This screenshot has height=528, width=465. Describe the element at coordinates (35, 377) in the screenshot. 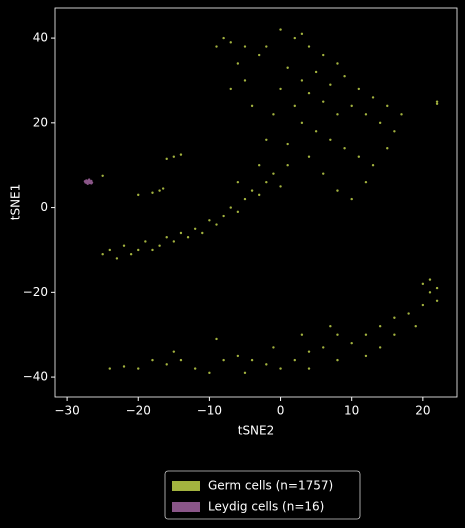

I see `y-tick-label: −40` at that location.